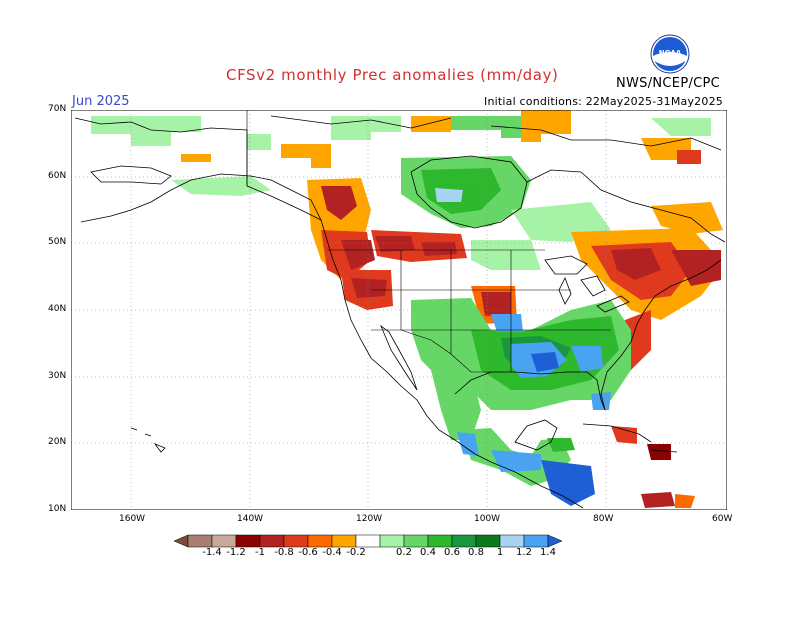 The image size is (800, 618). I want to click on coastline-arctic-east, so click(606, 138).